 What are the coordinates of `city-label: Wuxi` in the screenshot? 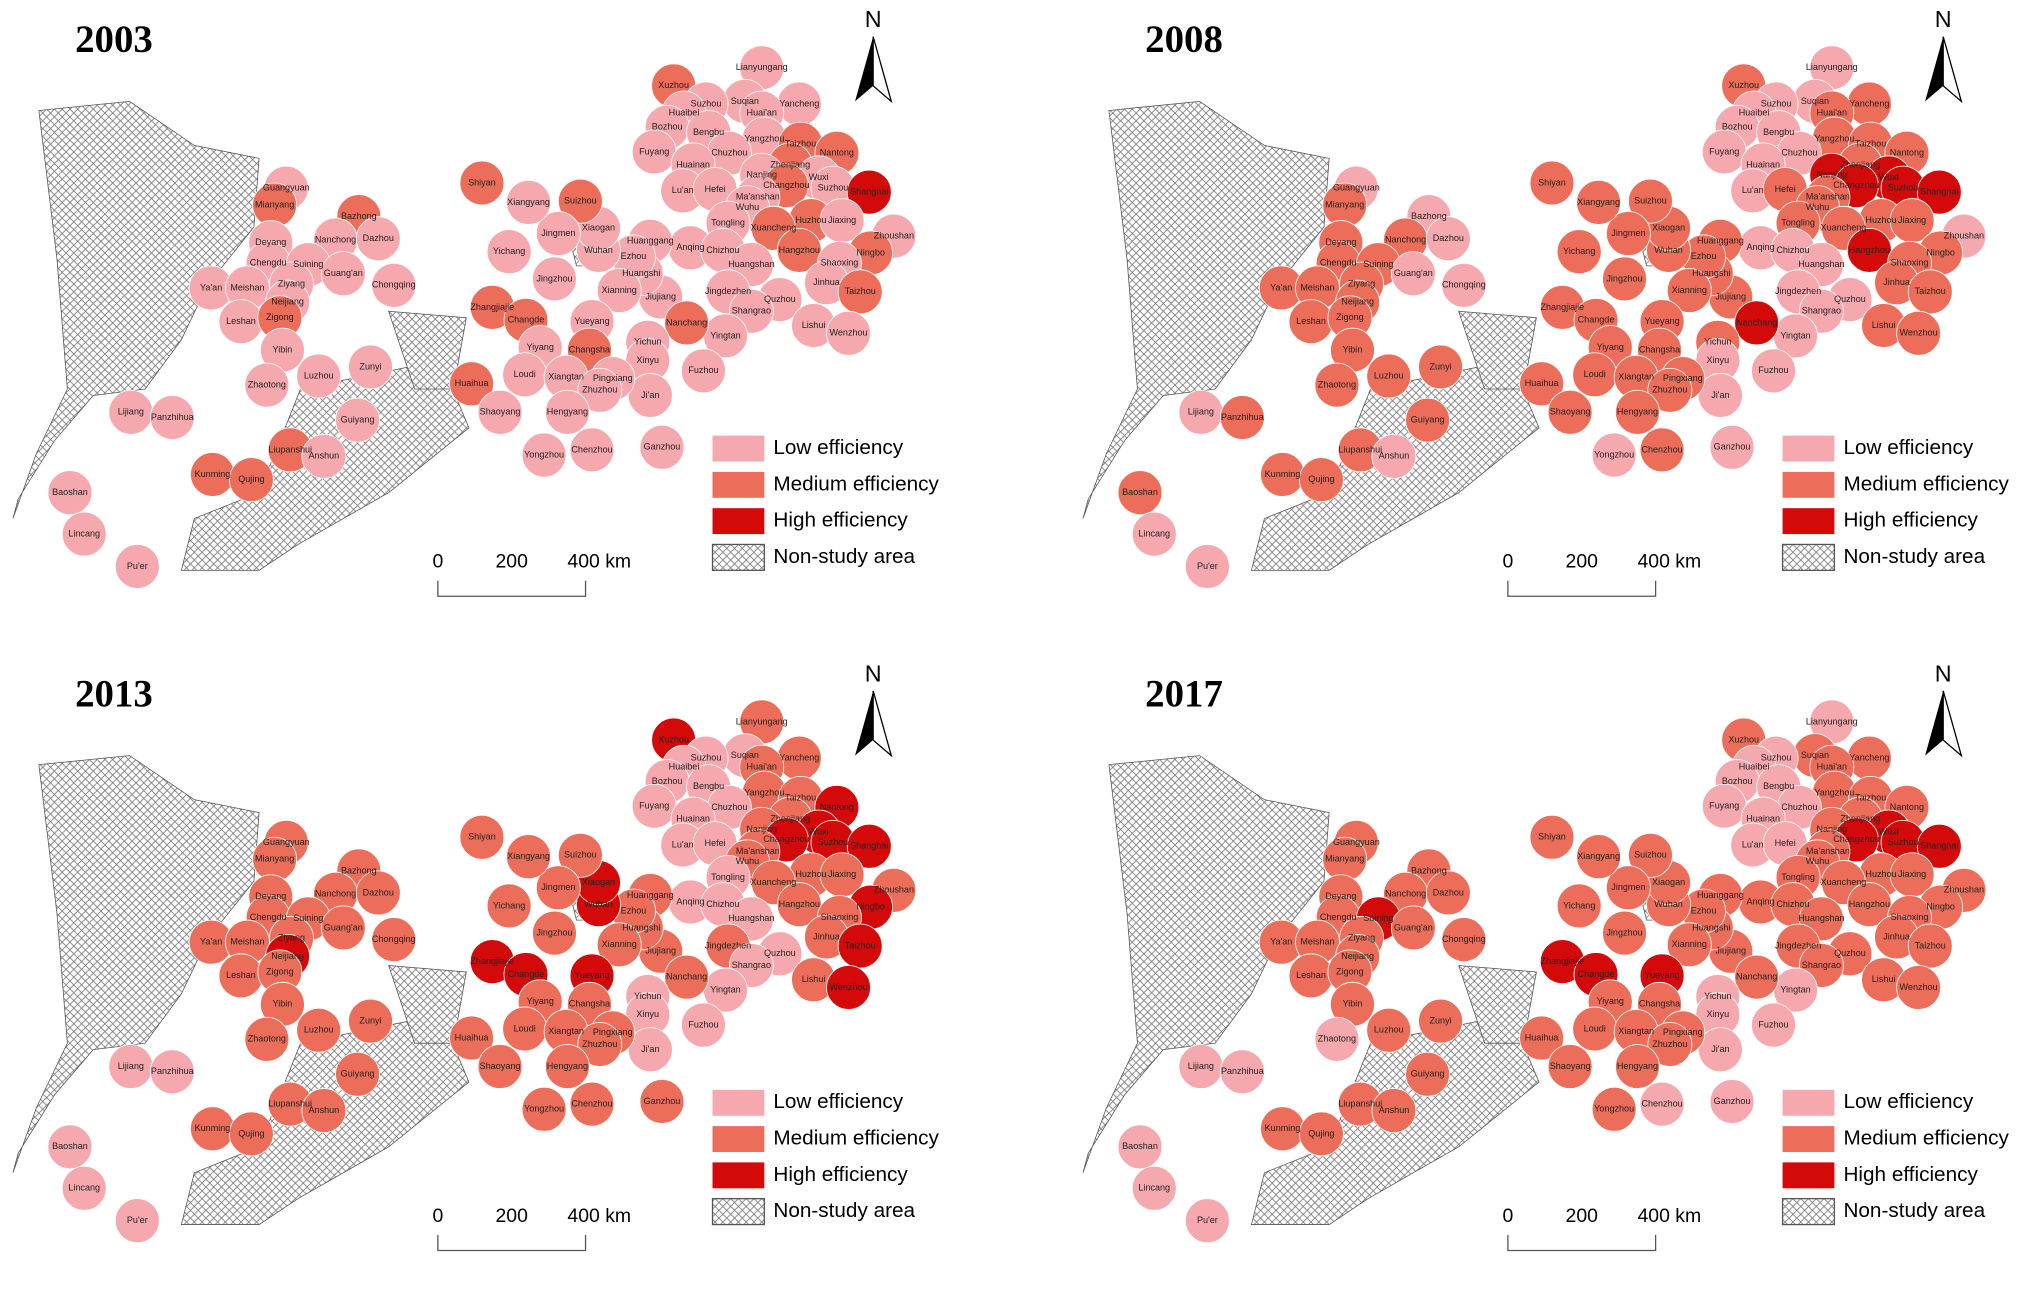 It's located at (1889, 831).